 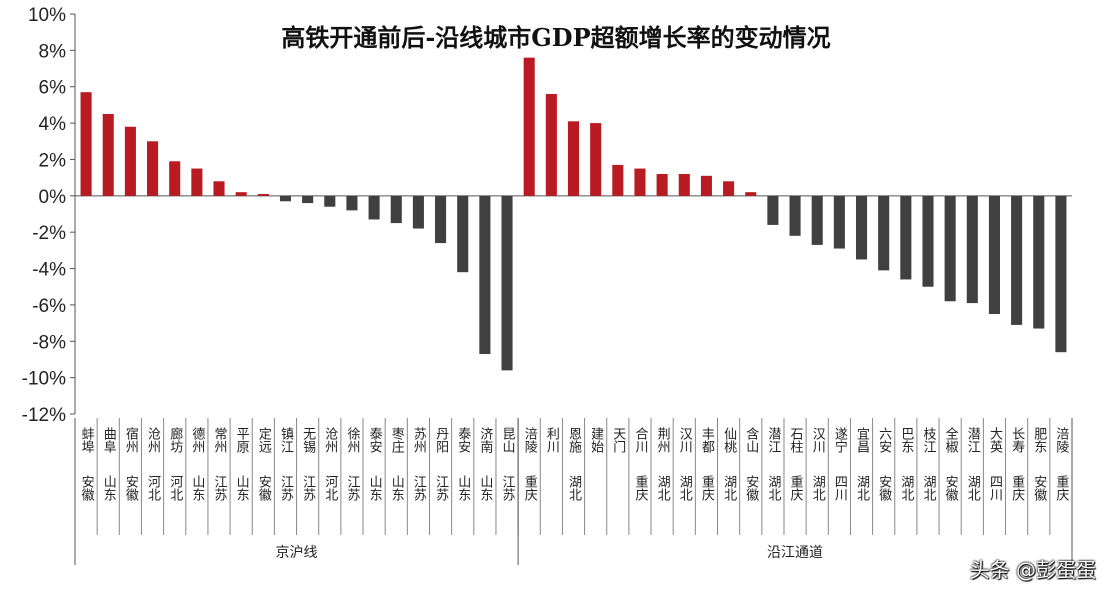 What do you see at coordinates (1039, 440) in the screenshot?
I see `category-city-label: 肥东` at bounding box center [1039, 440].